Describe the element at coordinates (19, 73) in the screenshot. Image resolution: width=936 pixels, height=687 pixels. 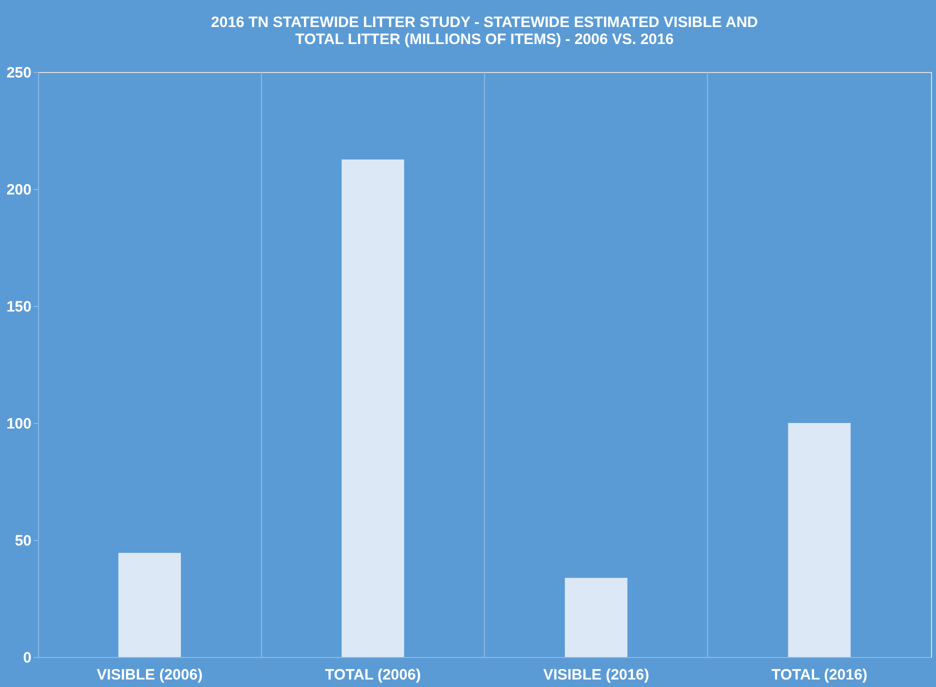
I see `y-tick-label: 250` at that location.